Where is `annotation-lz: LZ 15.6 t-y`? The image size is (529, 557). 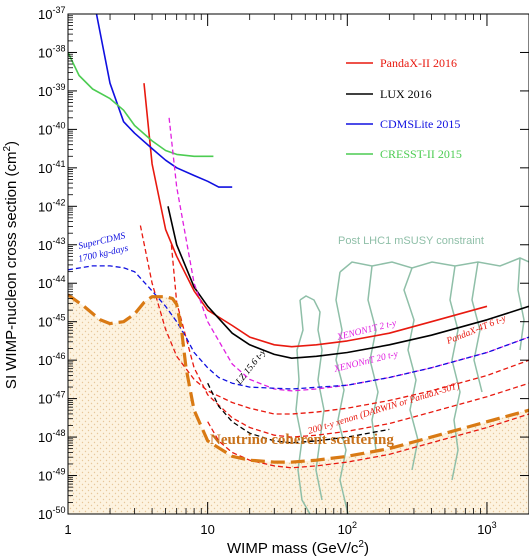 annotation-lz: LZ 15.6 t-y is located at coordinates (251, 367).